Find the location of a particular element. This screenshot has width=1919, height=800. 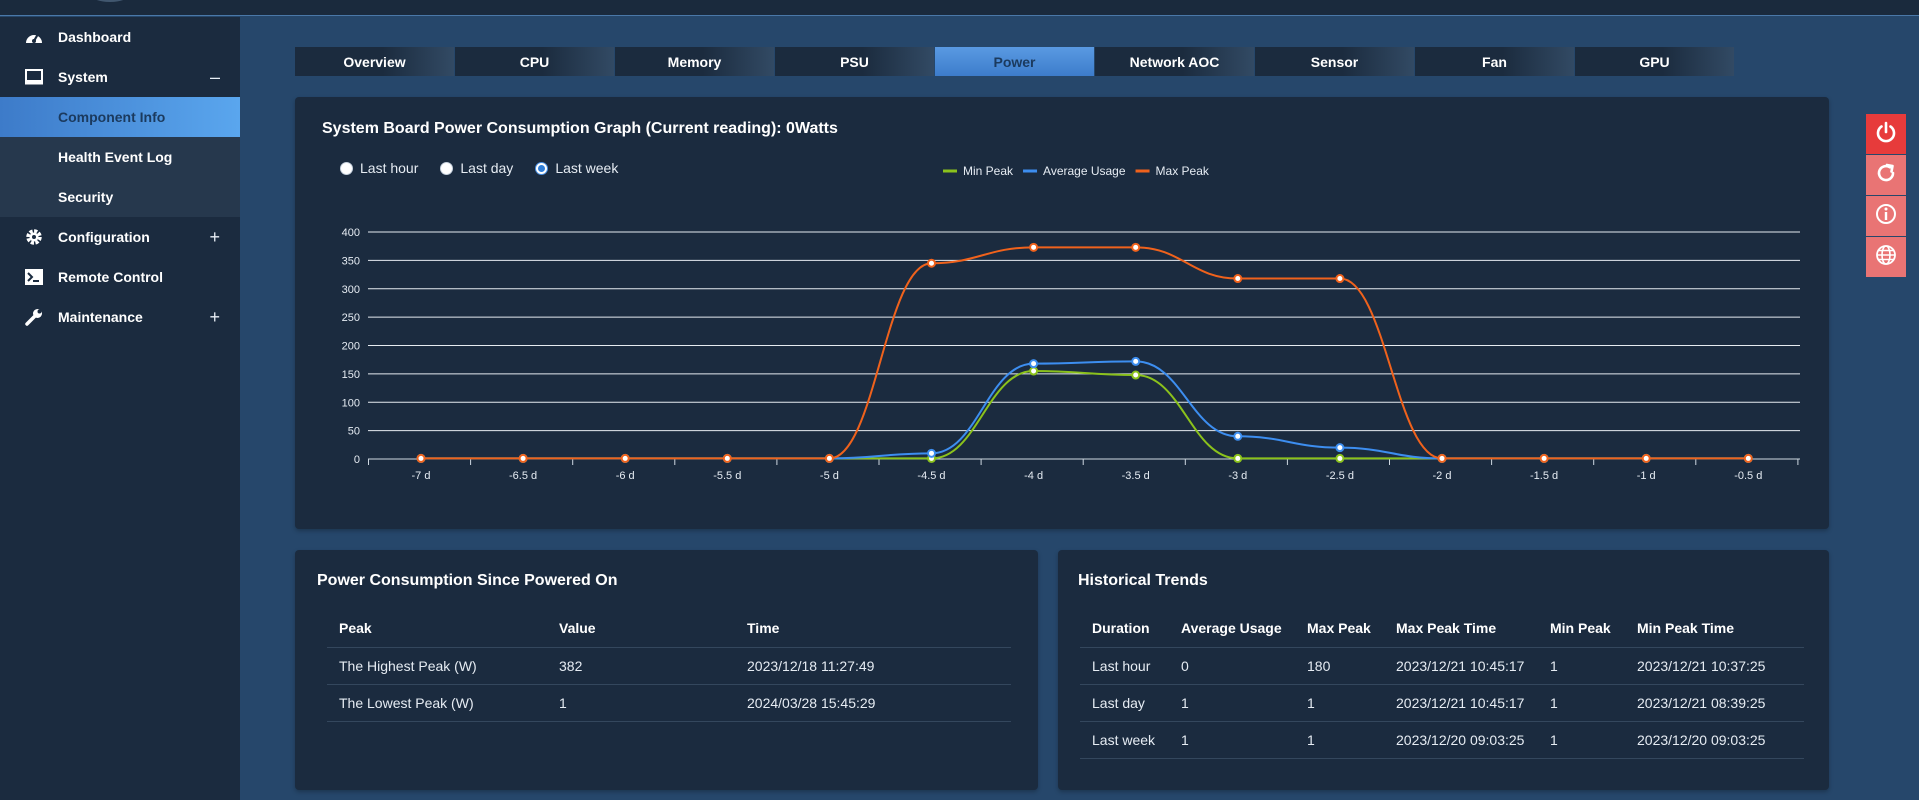

radio-label: Last week is located at coordinates (587, 168).